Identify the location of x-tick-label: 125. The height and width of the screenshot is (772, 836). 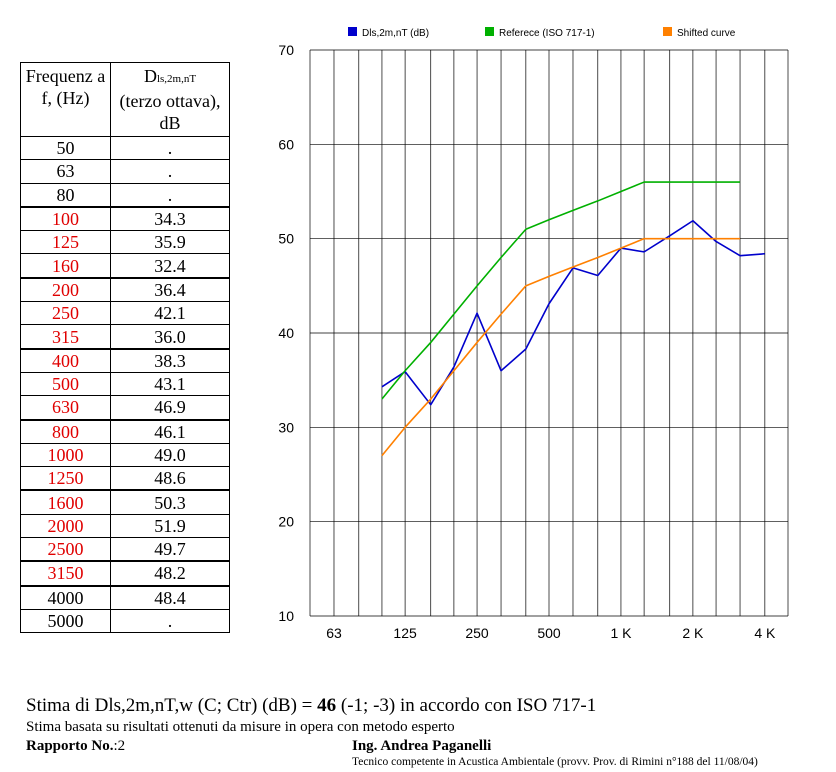
(405, 633).